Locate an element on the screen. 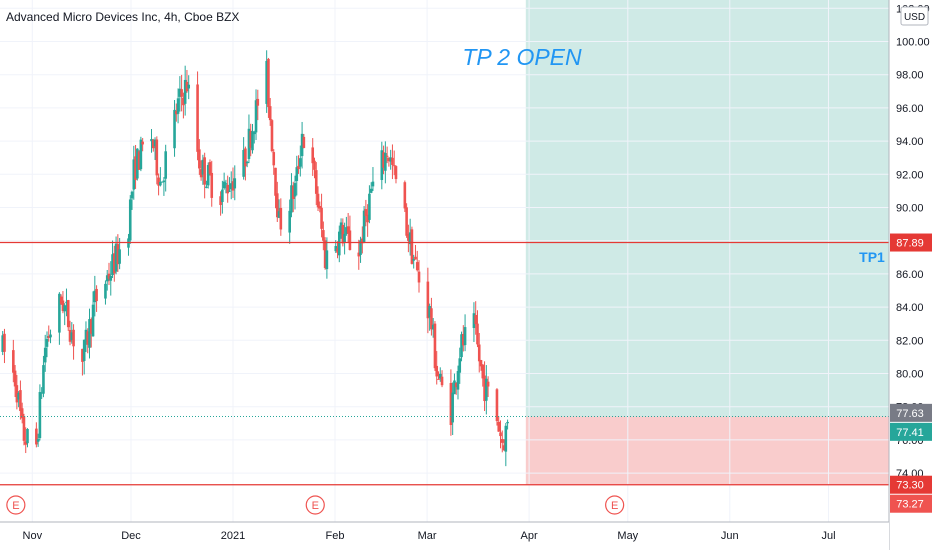 Image resolution: width=932 pixels, height=555 pixels. currency-button: USD is located at coordinates (914, 16).